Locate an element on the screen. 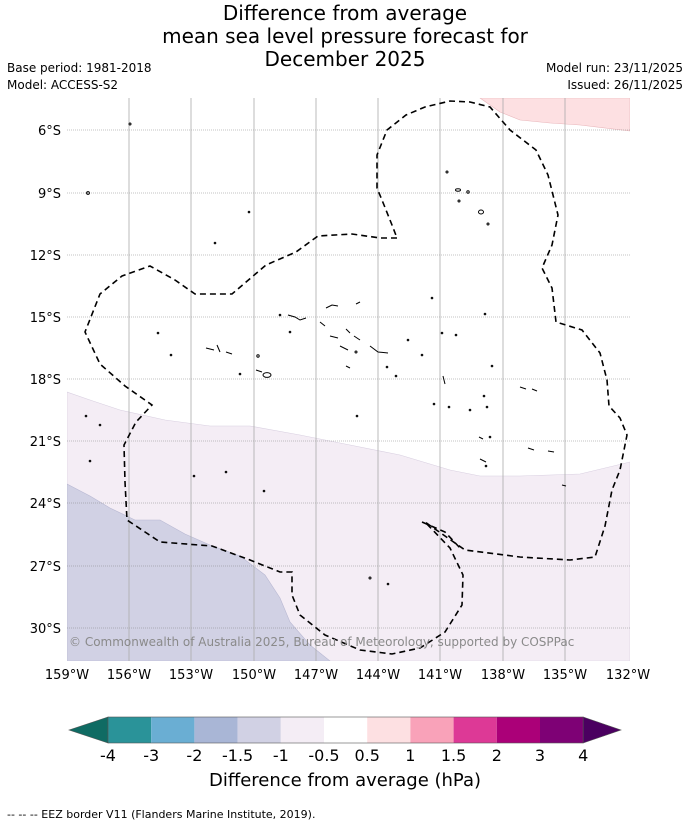 The width and height of the screenshot is (690, 827). lat-label: 6°S is located at coordinates (49, 131).